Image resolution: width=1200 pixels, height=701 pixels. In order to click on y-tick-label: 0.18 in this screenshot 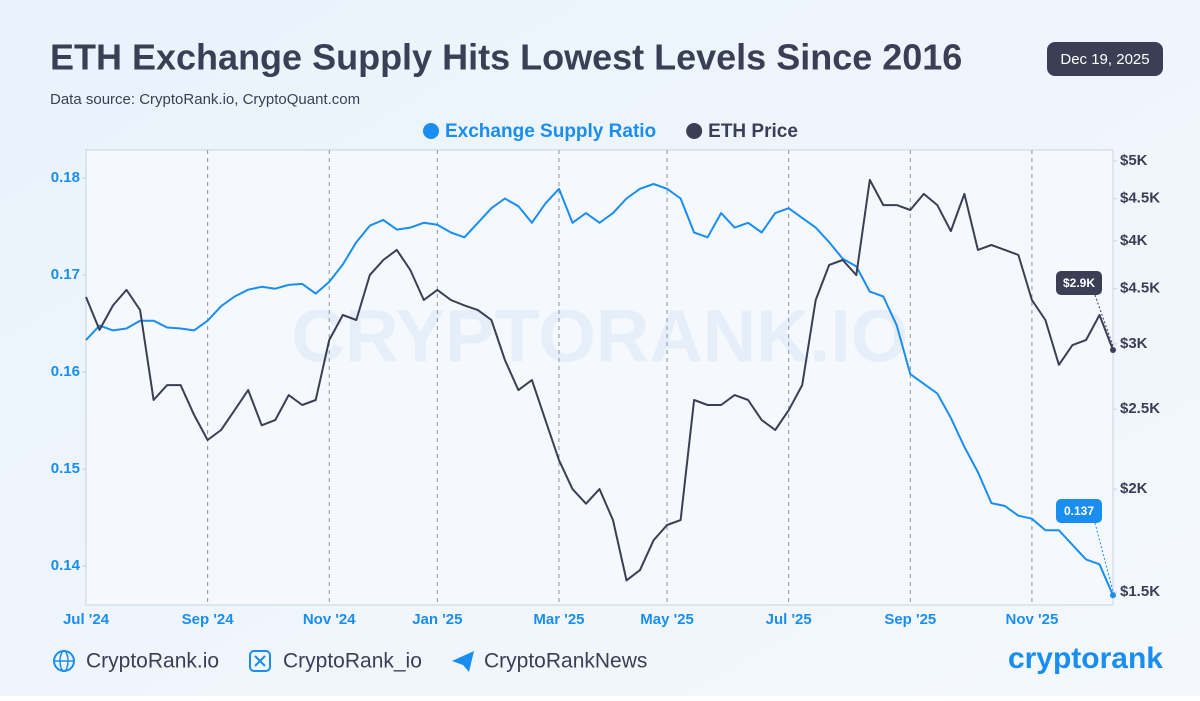, I will do `click(65, 177)`.